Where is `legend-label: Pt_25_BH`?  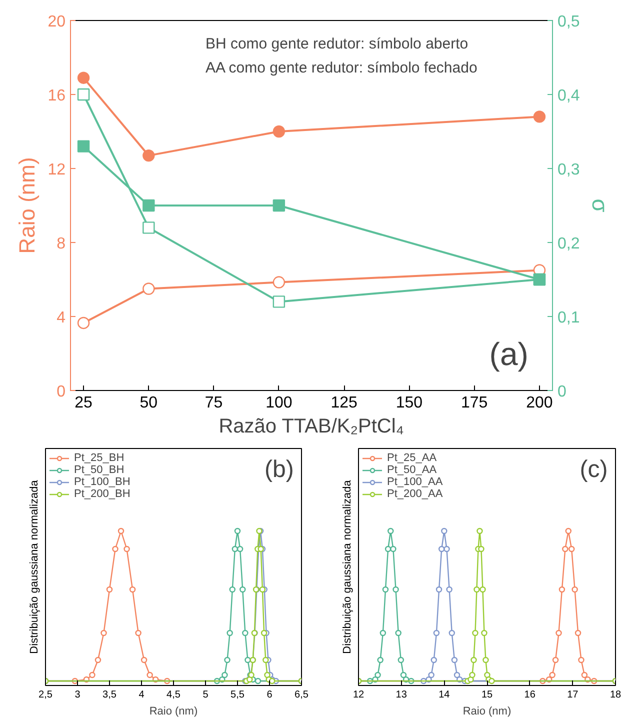 legend-label: Pt_25_BH is located at coordinates (99, 458).